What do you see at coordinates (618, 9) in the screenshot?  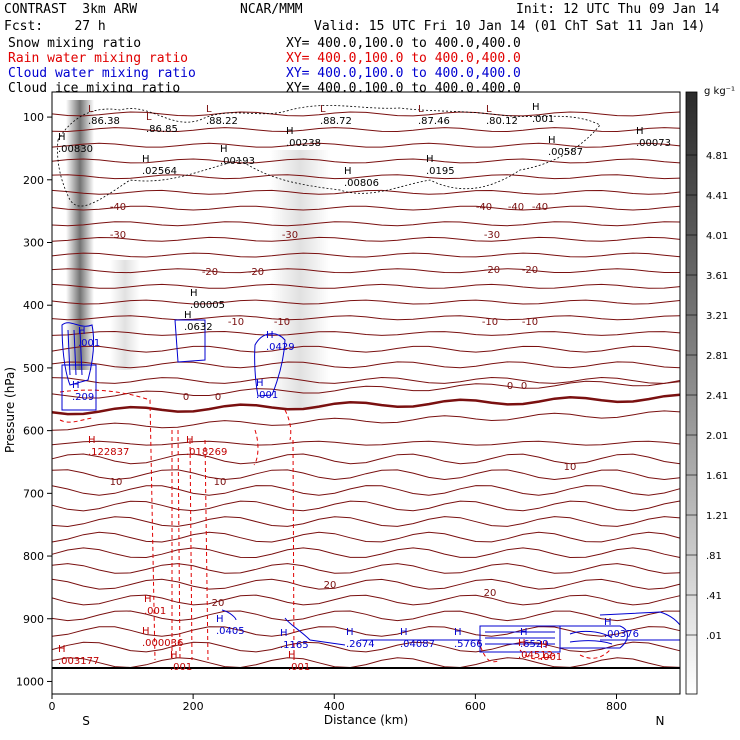 I see `init-time: Init: 12 UTC Thu 09 Jan 14` at bounding box center [618, 9].